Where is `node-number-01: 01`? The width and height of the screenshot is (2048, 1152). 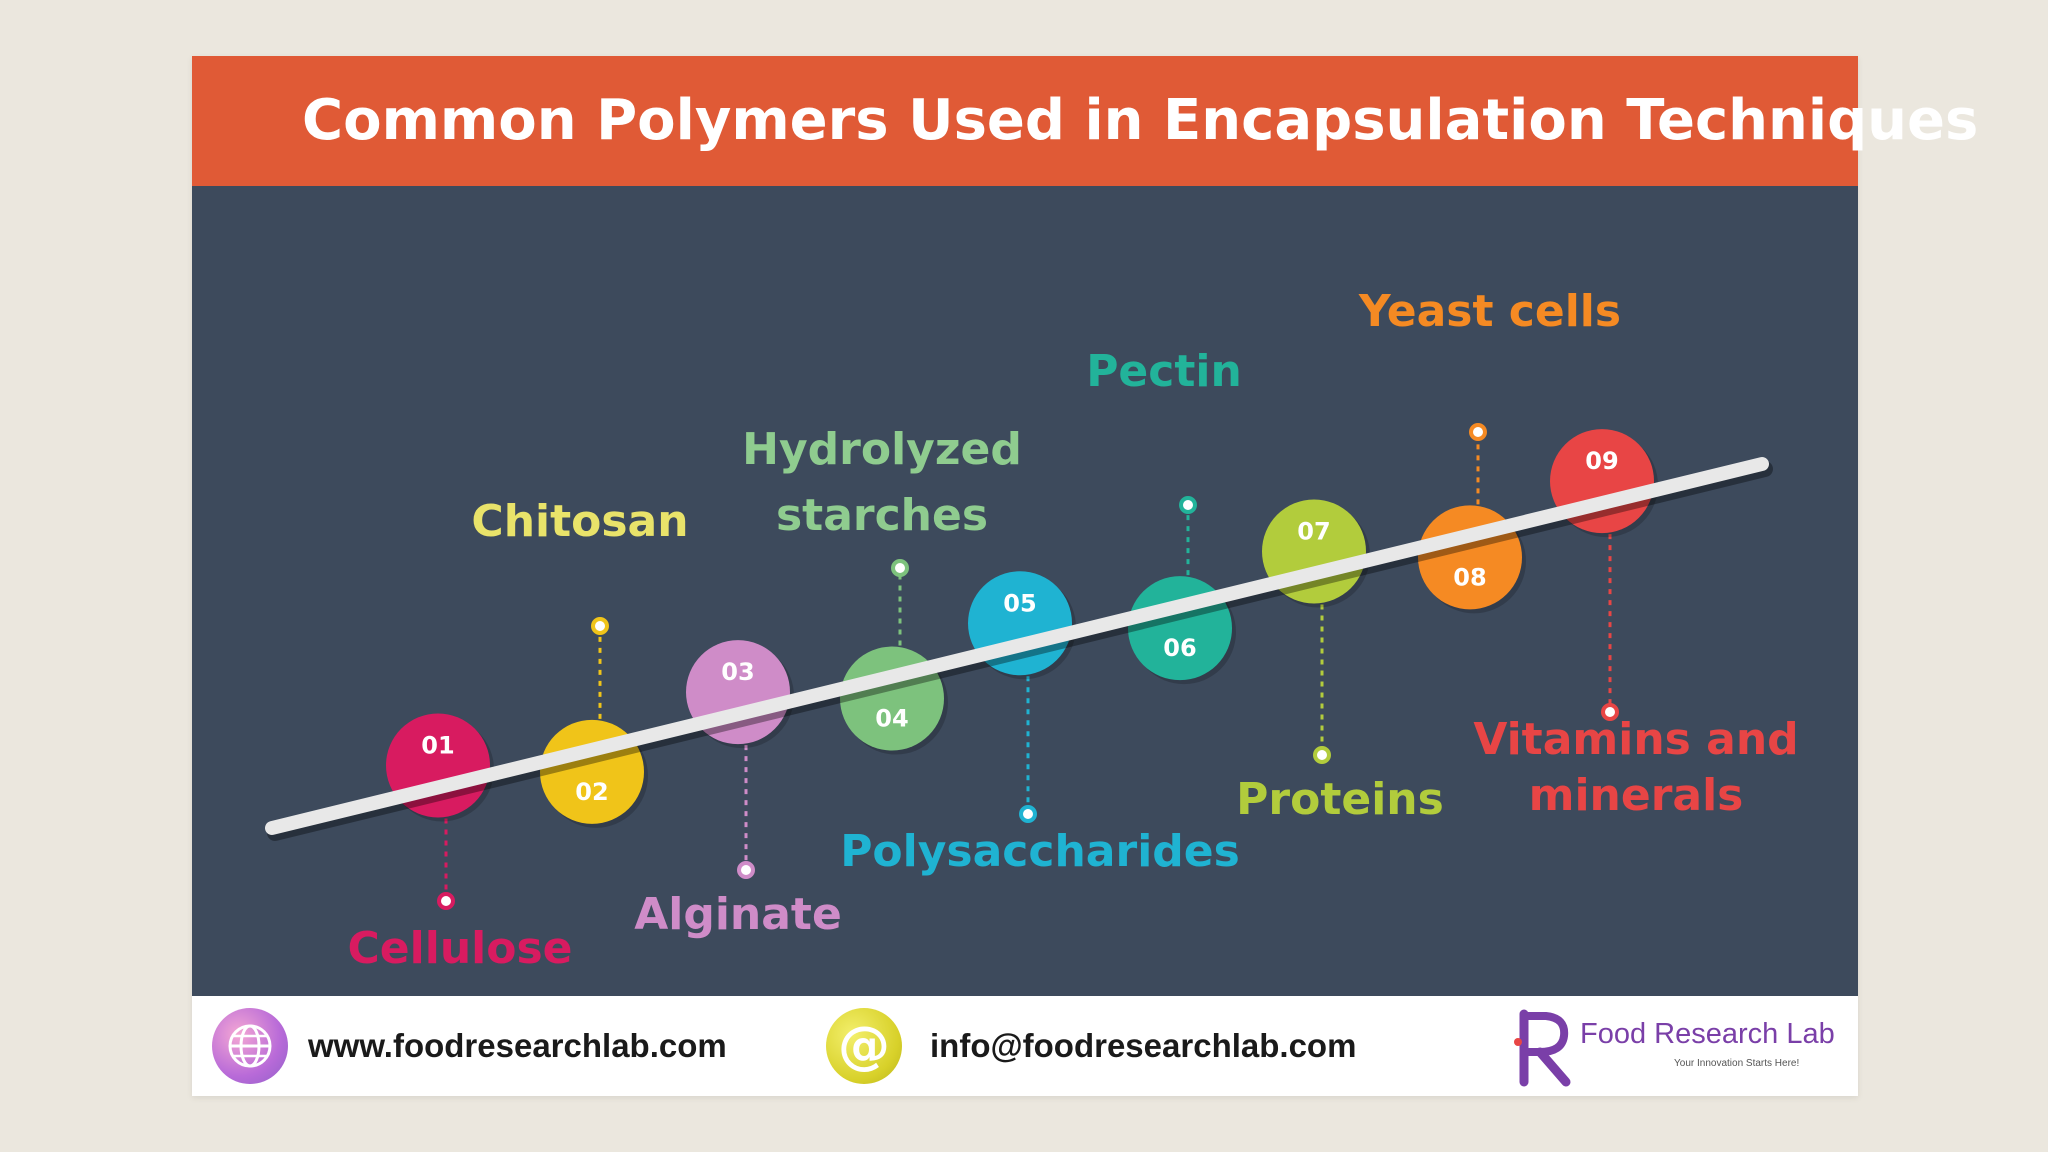 node-number-01: 01 is located at coordinates (437, 745).